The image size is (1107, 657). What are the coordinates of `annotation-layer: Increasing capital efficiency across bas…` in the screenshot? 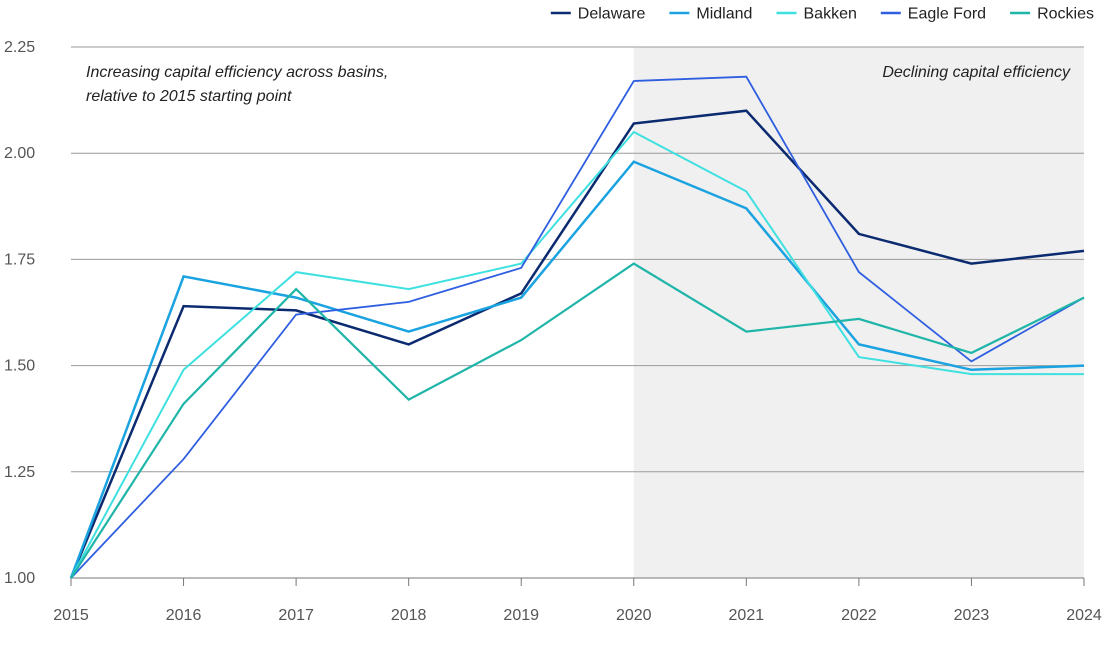 It's located at (578, 84).